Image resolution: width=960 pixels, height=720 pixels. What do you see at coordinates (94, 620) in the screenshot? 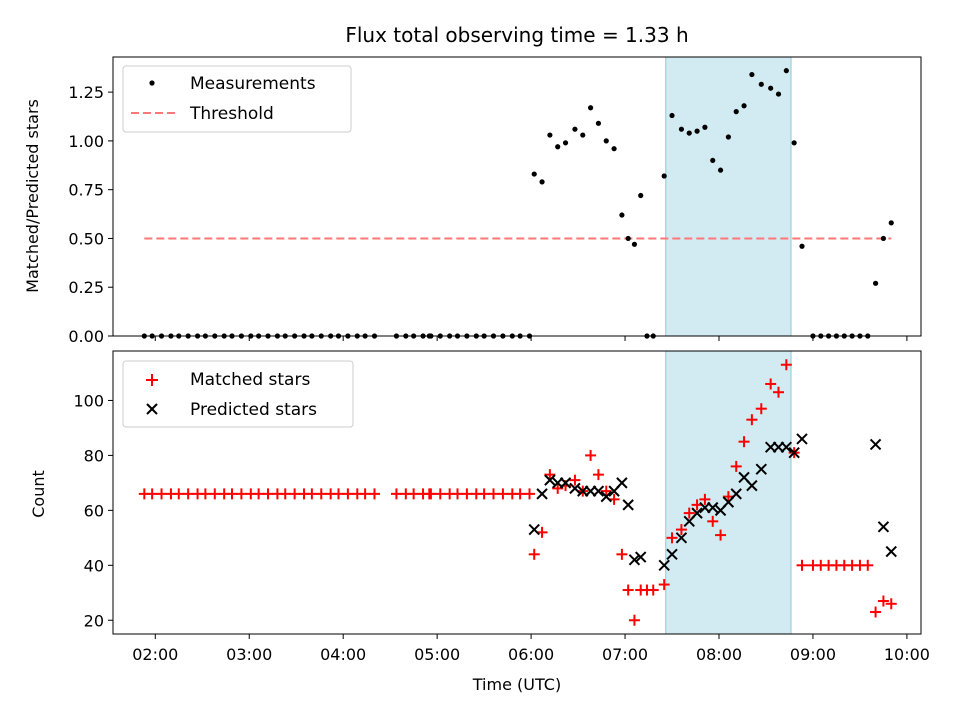
I see `bottom-ytick-label: 20` at bounding box center [94, 620].